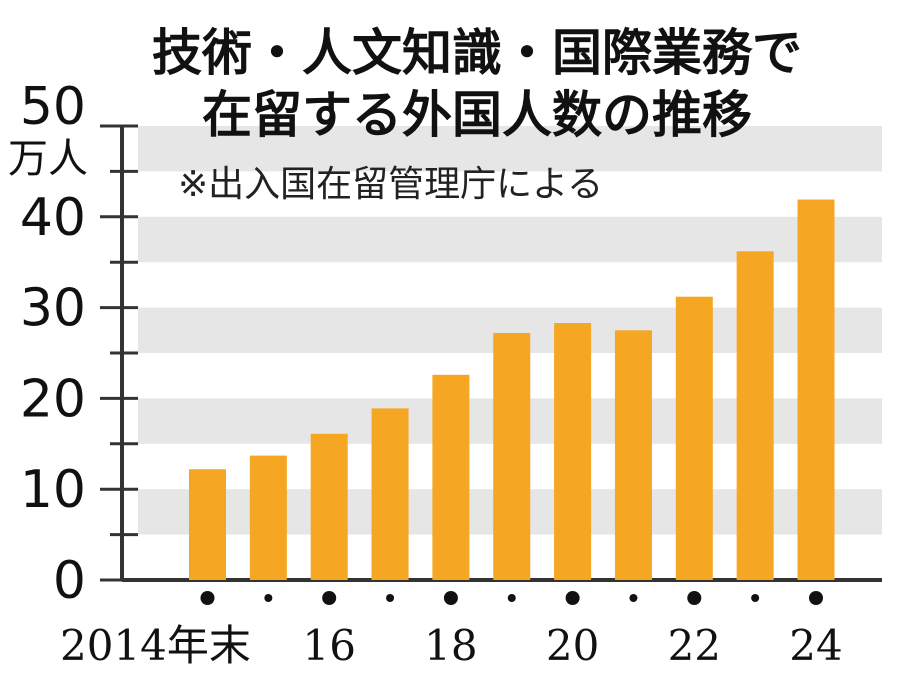 Image resolution: width=904 pixels, height=681 pixels. What do you see at coordinates (53, 107) in the screenshot?
I see `y-tick-label: 50` at bounding box center [53, 107].